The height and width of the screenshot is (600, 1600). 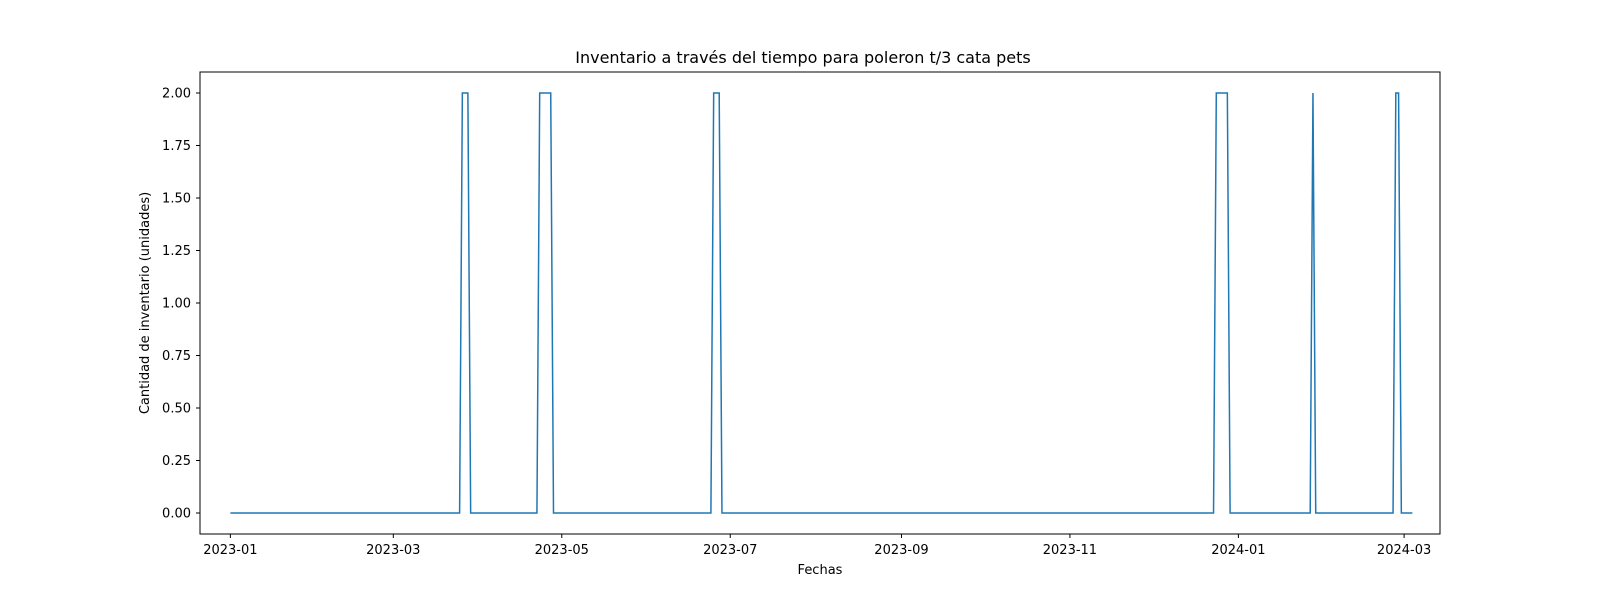 What do you see at coordinates (820, 570) in the screenshot?
I see `x-axis-title: Fechas` at bounding box center [820, 570].